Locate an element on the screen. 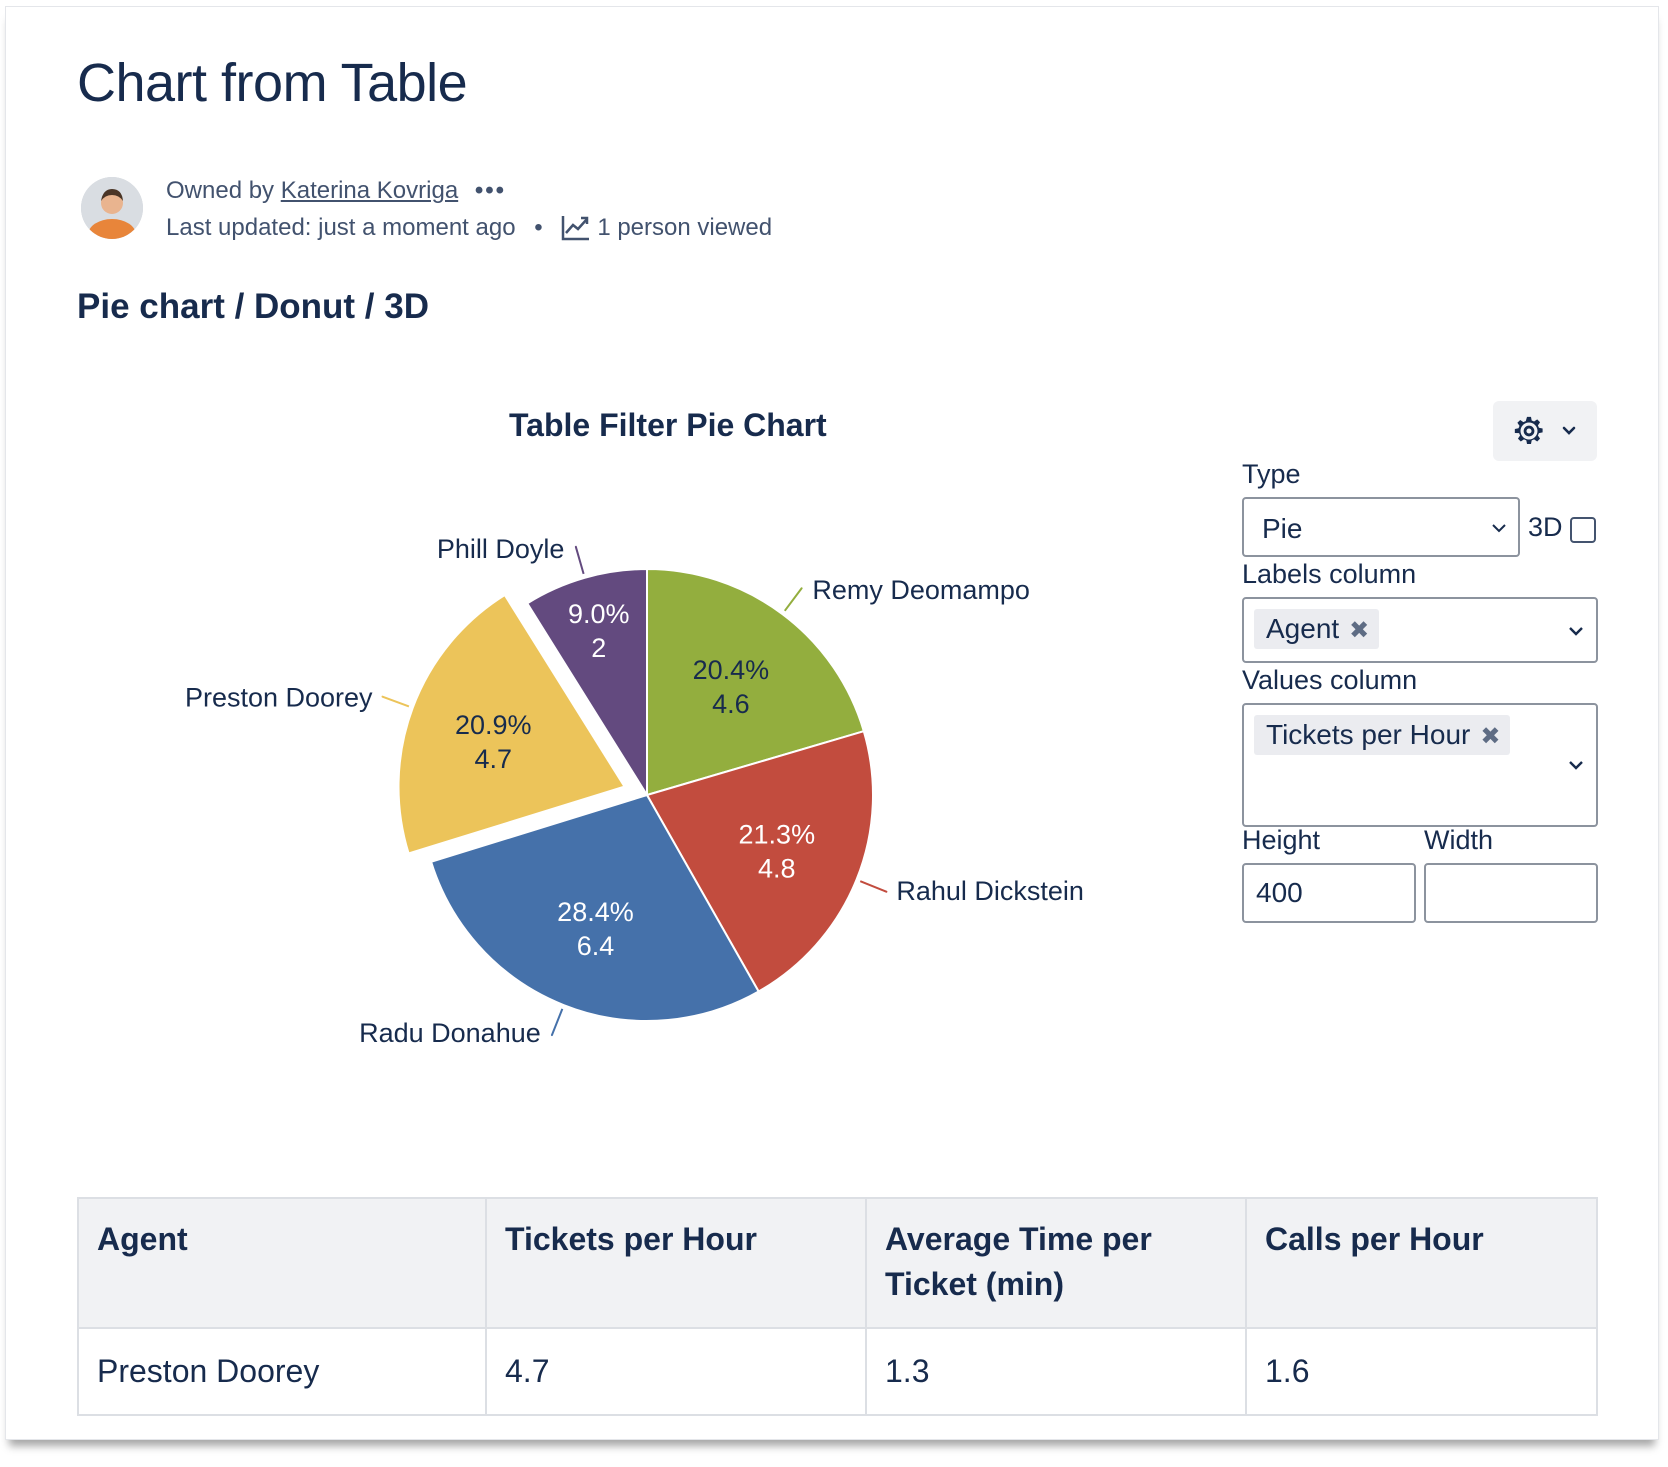  slice-category-label: Preston Doorey is located at coordinates (279, 697).